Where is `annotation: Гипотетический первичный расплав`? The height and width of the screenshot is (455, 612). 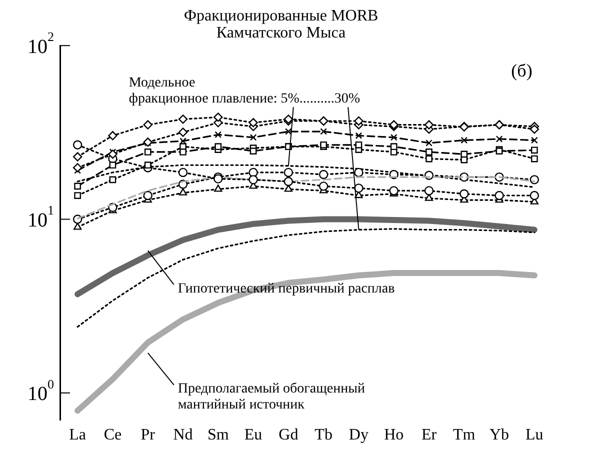
annotation: Гипотетический первичный расплав is located at coordinates (287, 288).